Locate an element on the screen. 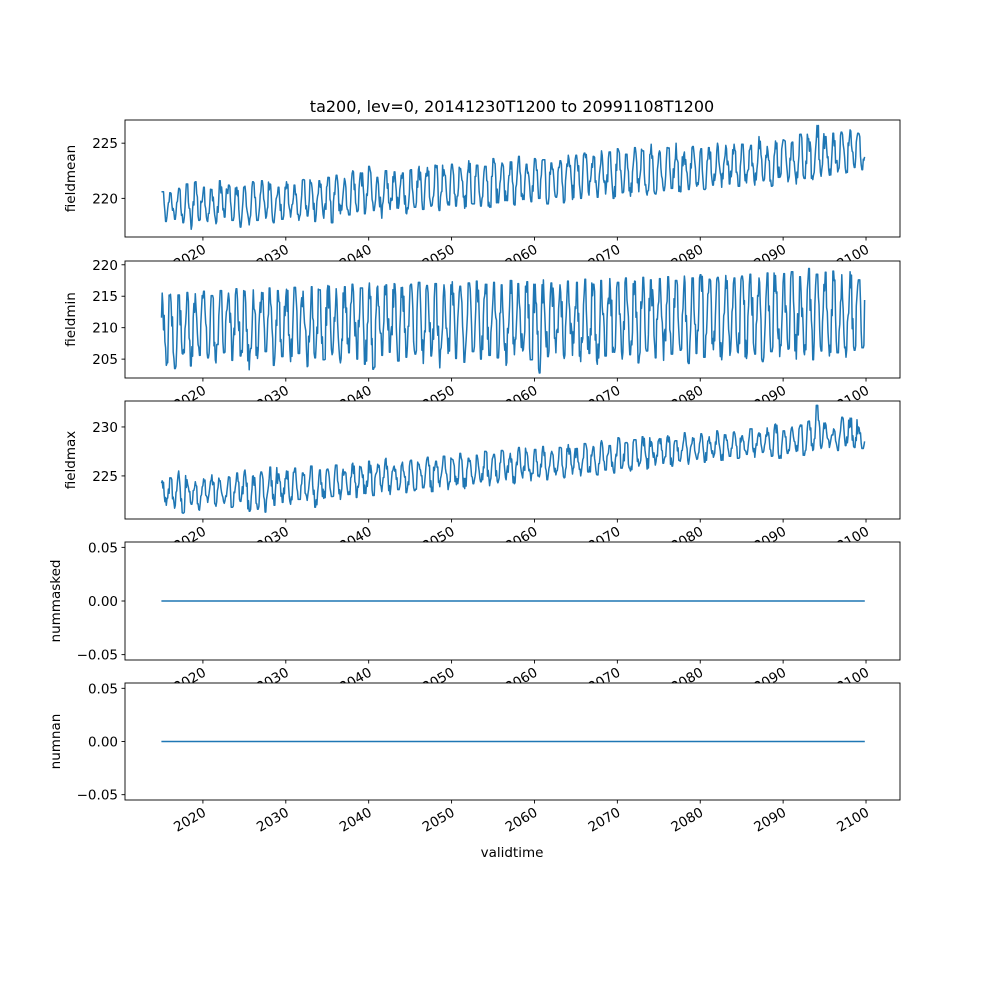  series-line-fieldmin is located at coordinates (513, 320).